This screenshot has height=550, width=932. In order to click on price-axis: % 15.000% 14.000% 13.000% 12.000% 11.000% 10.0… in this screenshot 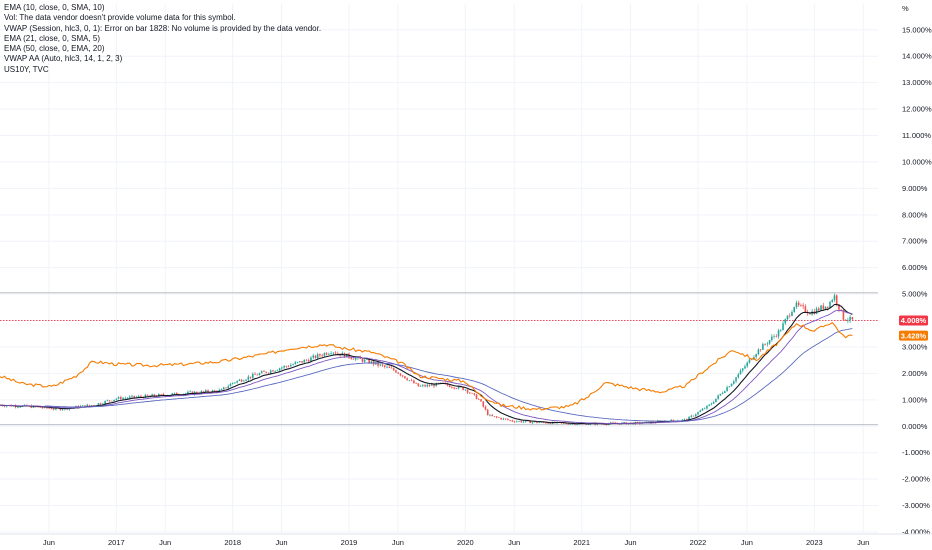, I will do `click(917, 270)`.